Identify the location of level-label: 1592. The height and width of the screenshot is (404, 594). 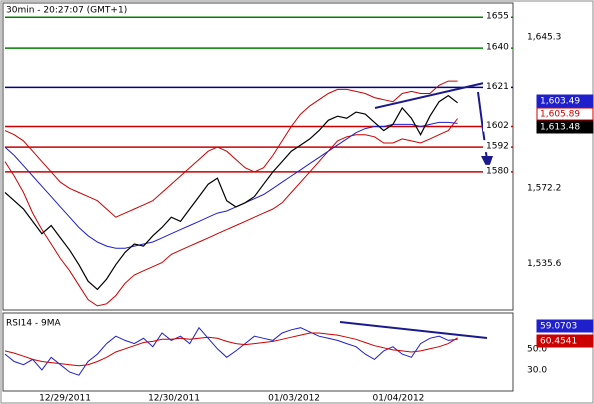
(497, 147).